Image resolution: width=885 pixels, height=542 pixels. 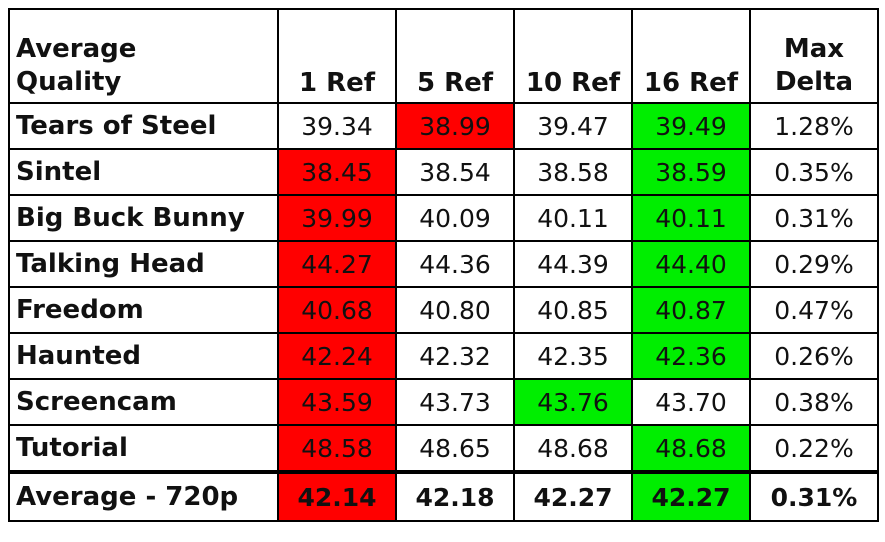 I want to click on cell: 40.68, so click(x=337, y=310).